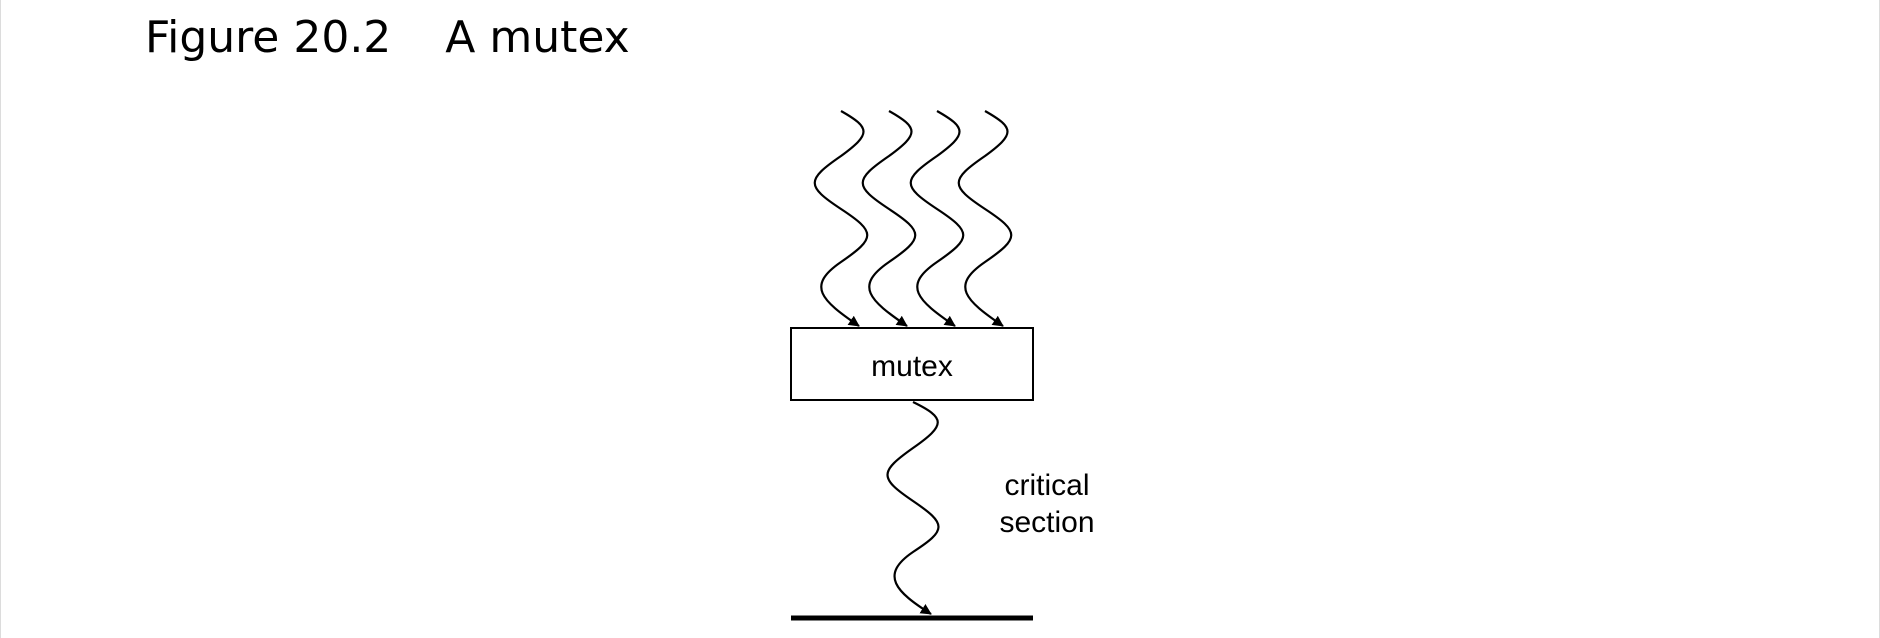 The height and width of the screenshot is (638, 1880). What do you see at coordinates (1046, 485) in the screenshot?
I see `critical-label: critical` at bounding box center [1046, 485].